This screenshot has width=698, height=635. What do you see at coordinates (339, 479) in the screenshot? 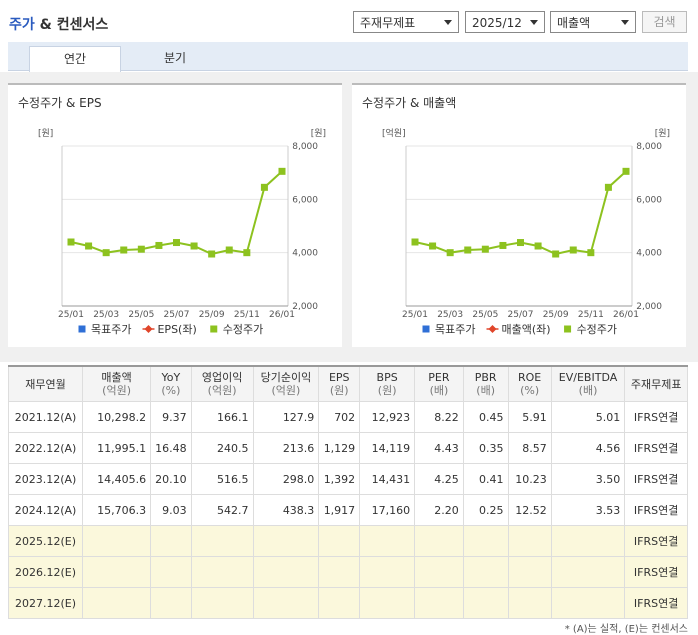
I see `cell: 1,392` at bounding box center [339, 479].